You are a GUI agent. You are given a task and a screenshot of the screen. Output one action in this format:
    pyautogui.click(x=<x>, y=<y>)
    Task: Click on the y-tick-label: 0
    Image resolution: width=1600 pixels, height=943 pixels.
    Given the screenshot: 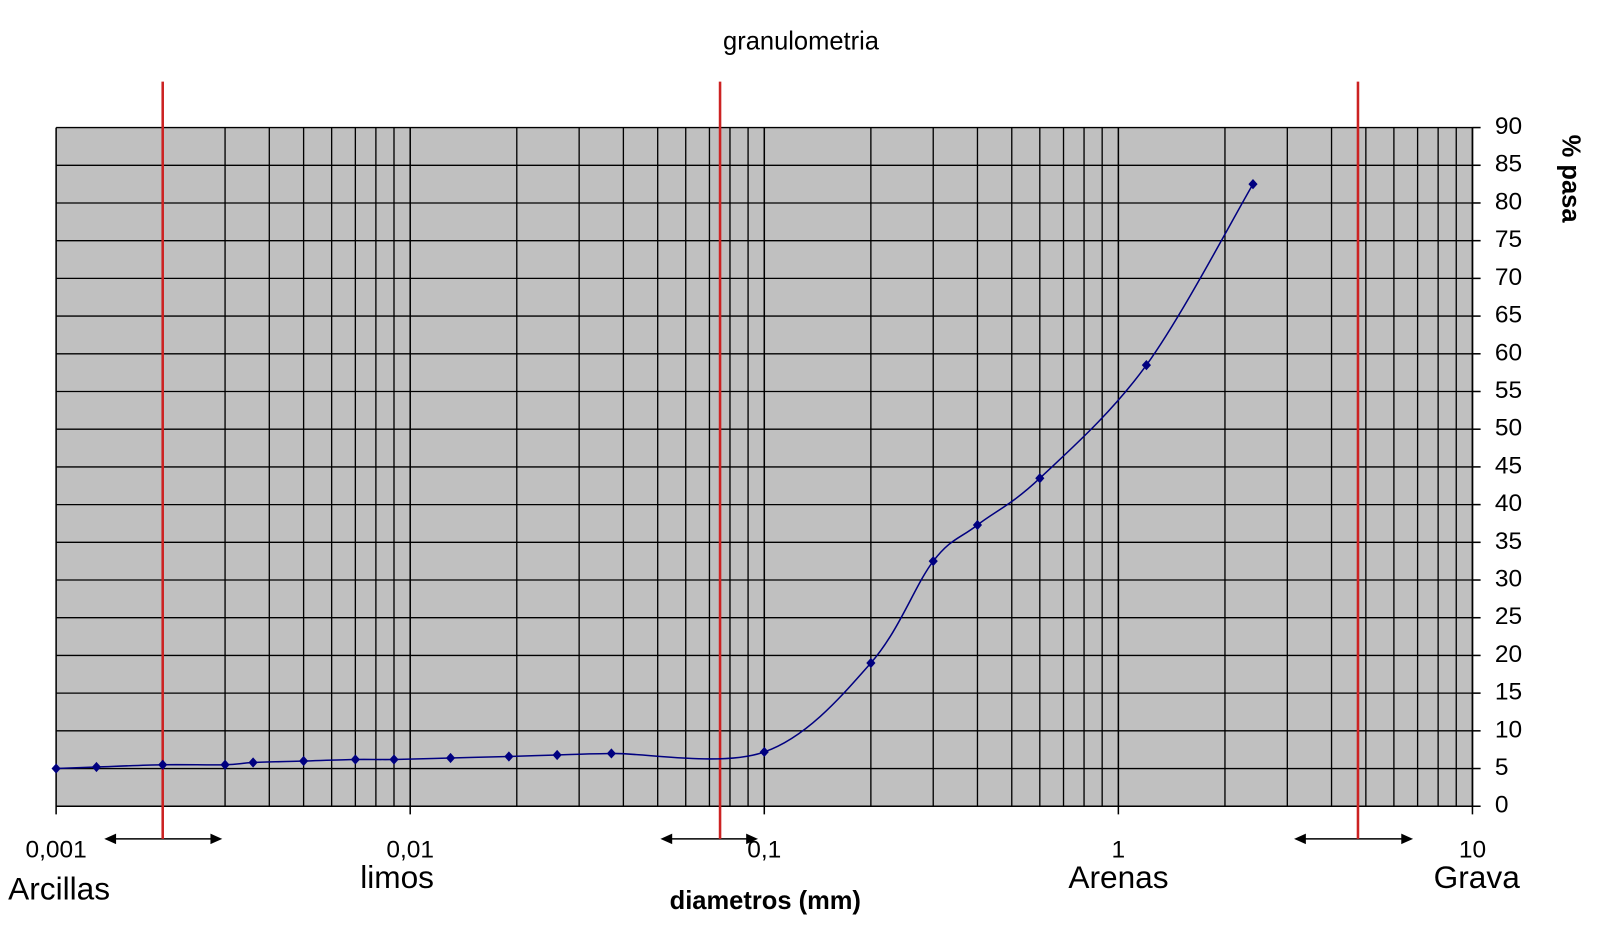 What is the action you would take?
    pyautogui.click(x=1502, y=805)
    